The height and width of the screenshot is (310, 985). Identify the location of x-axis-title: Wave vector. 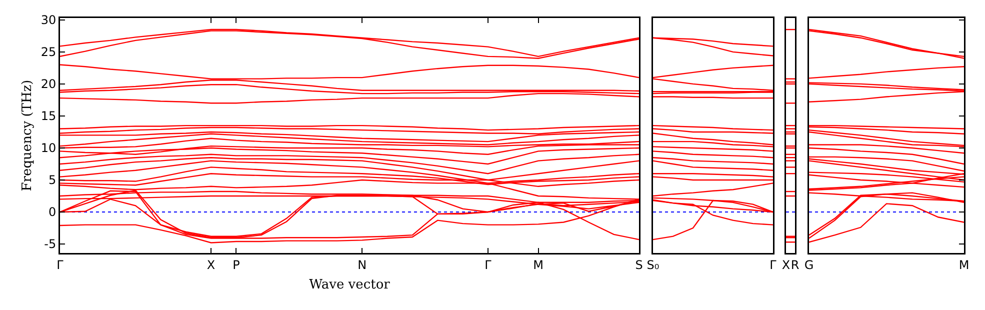
(350, 284).